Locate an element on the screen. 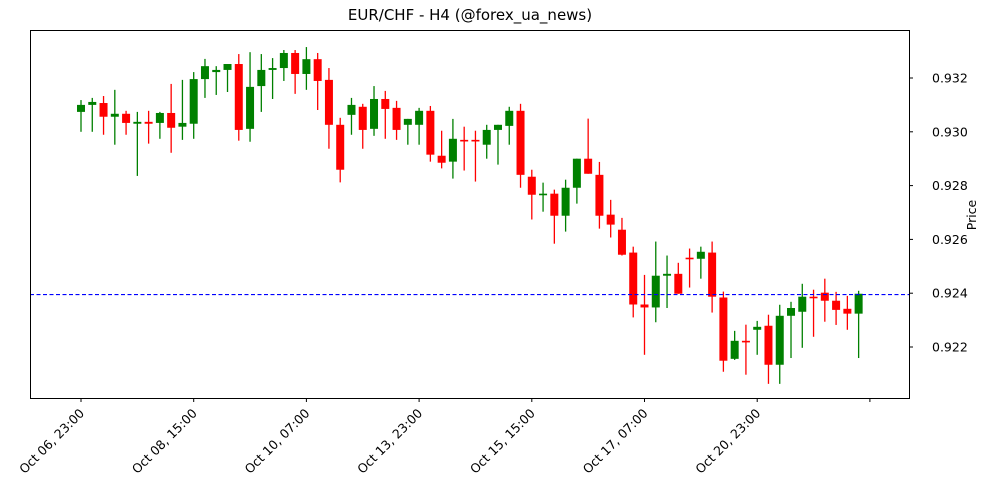  x-tick-label: Oct 20, 23:00 is located at coordinates (727, 440).